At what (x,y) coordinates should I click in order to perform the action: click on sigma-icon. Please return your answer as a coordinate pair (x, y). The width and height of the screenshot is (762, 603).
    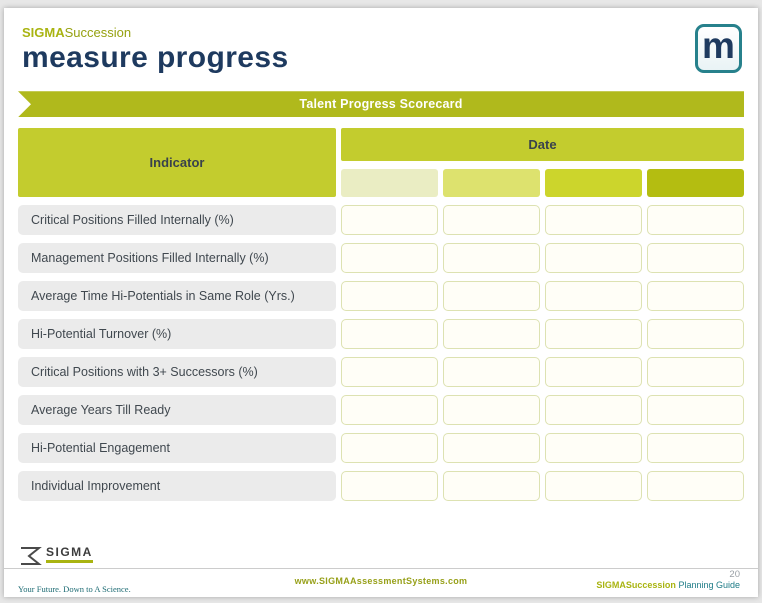
    Looking at the image, I should click on (31, 556).